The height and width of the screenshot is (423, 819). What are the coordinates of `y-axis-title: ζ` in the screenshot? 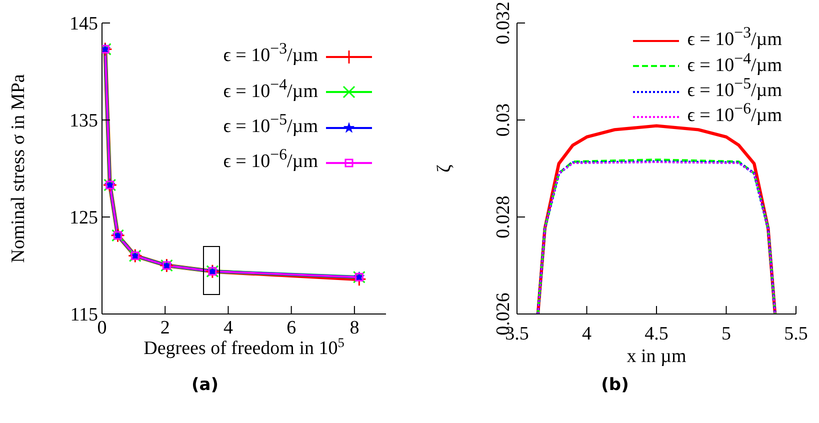 It's located at (444, 168).